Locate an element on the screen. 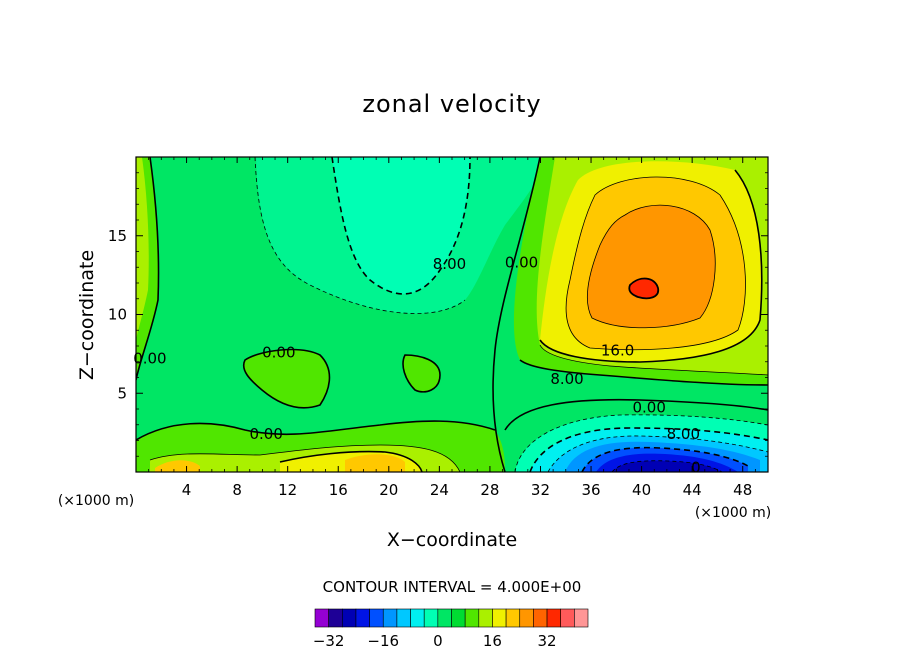  contour-line-16-right is located at coordinates (651, 266).